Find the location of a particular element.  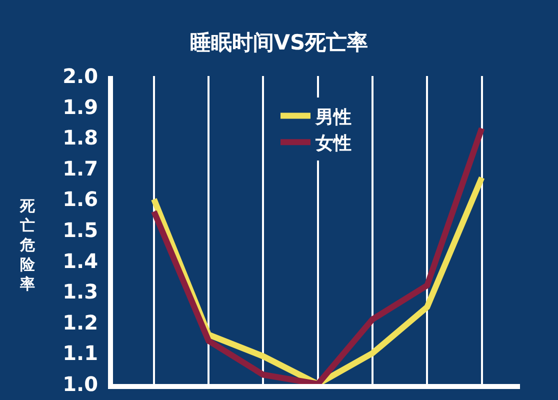

y-tick-label: 1.1 is located at coordinates (80, 353).